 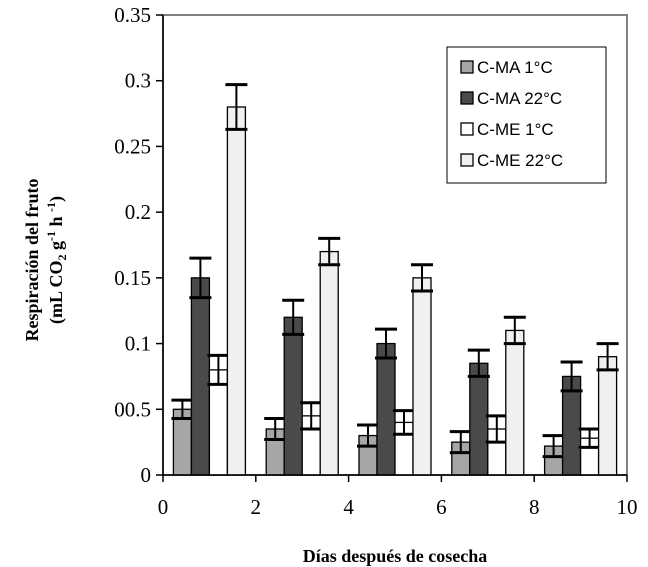 What do you see at coordinates (395, 556) in the screenshot?
I see `x-axis-title: Días después de cosecha` at bounding box center [395, 556].